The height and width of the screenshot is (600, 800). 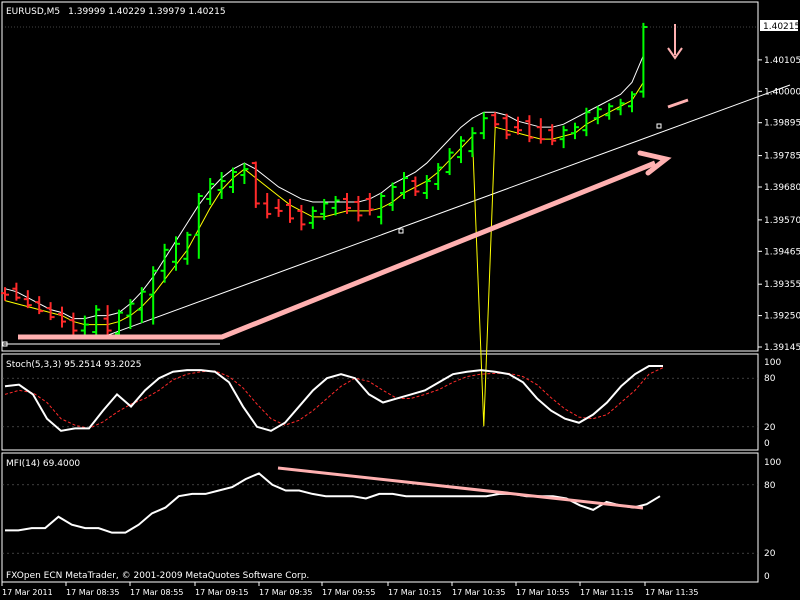 I want to click on price-tick-label: 1.39355, so click(x=782, y=285).